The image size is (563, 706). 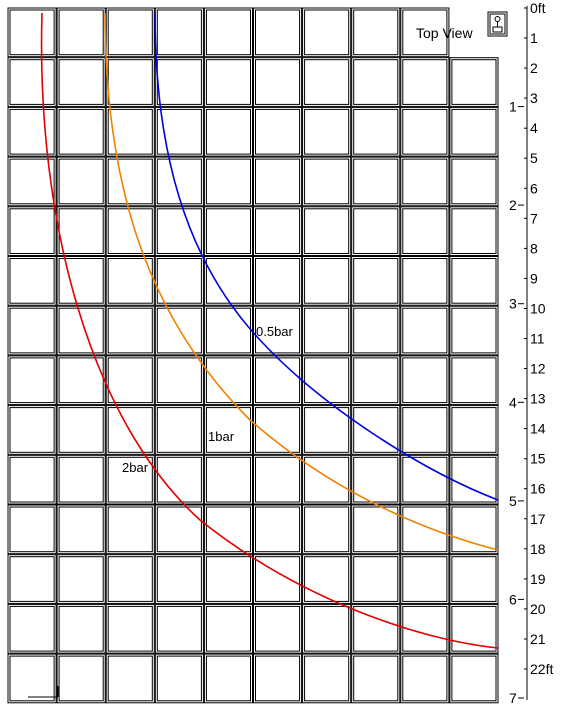 What do you see at coordinates (538, 519) in the screenshot?
I see `right-scale-label: 17` at bounding box center [538, 519].